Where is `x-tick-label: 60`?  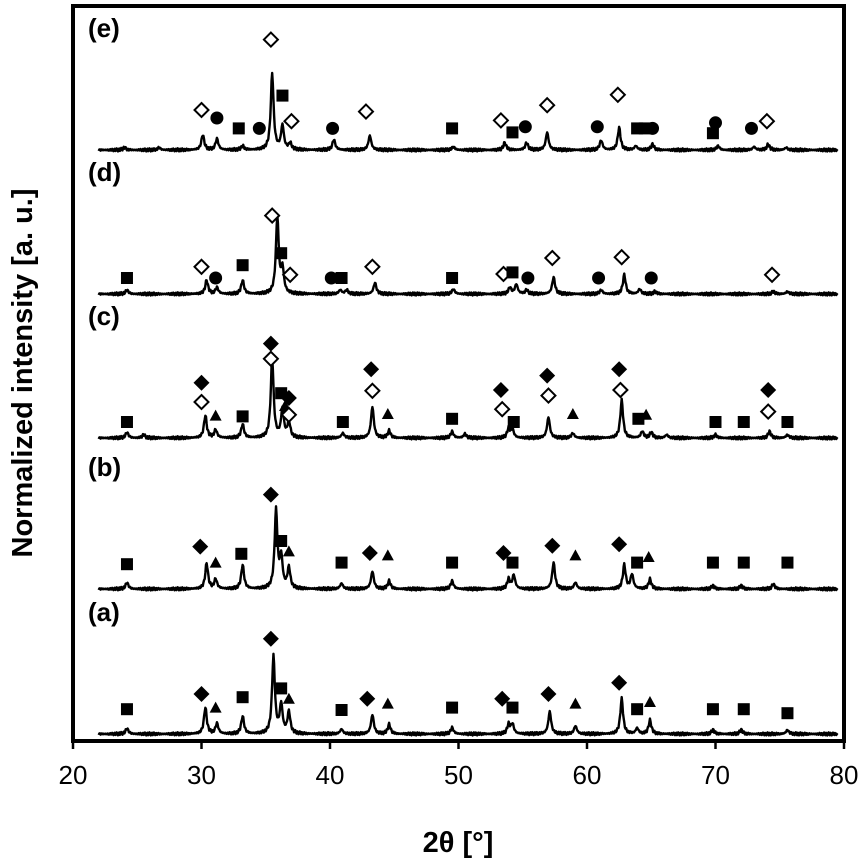
x-tick-label: 60 is located at coordinates (587, 775).